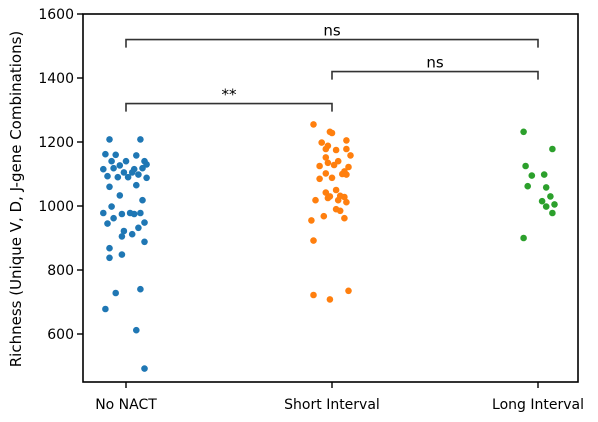  What do you see at coordinates (332, 405) in the screenshot?
I see `x-tick-label: Short Interval` at bounding box center [332, 405].